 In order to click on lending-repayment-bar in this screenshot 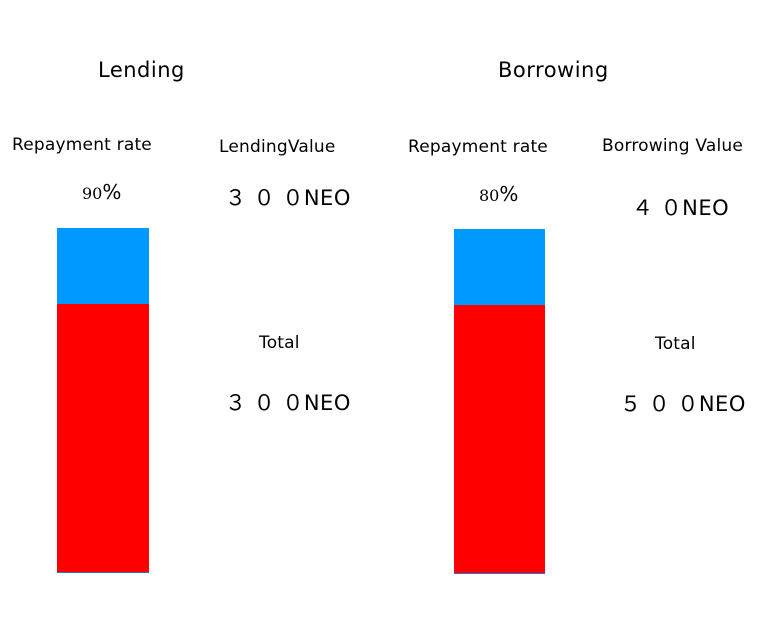, I will do `click(103, 400)`.